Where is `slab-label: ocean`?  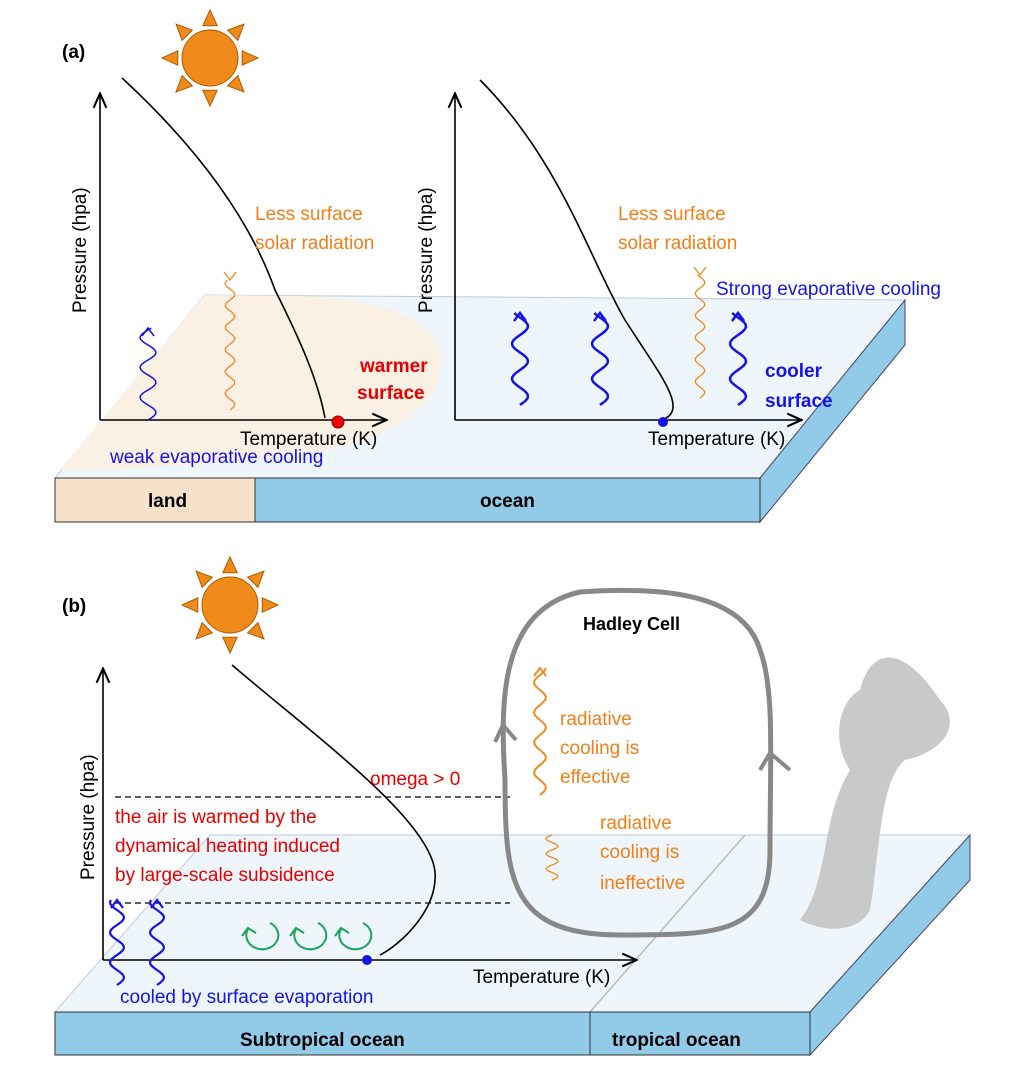
slab-label: ocean is located at coordinates (507, 501).